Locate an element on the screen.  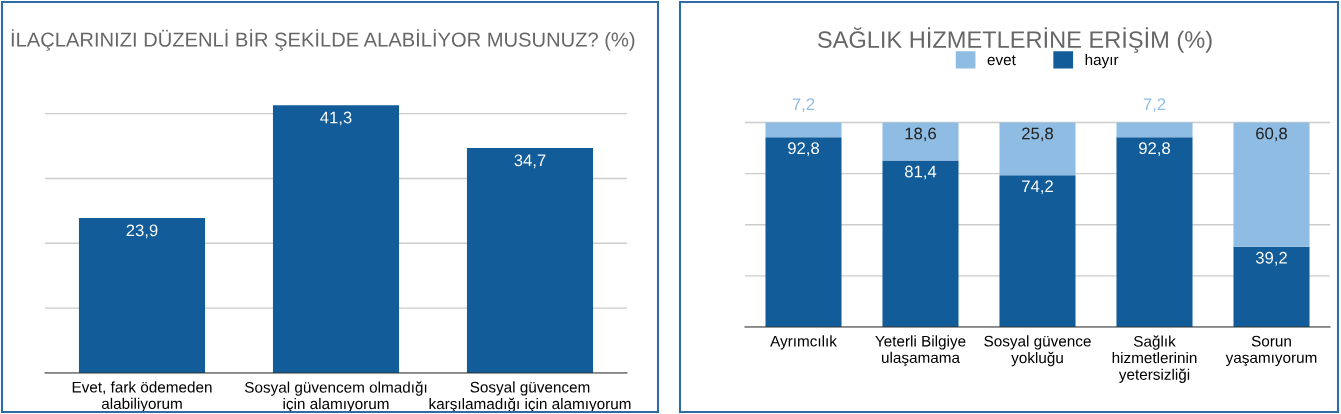
chart-title: İLAÇLARINIZI DÜZENLİ BİR ŞEKİLDE ALABİLİYOR MUSUNUZ? (%) is located at coordinates (323, 40).